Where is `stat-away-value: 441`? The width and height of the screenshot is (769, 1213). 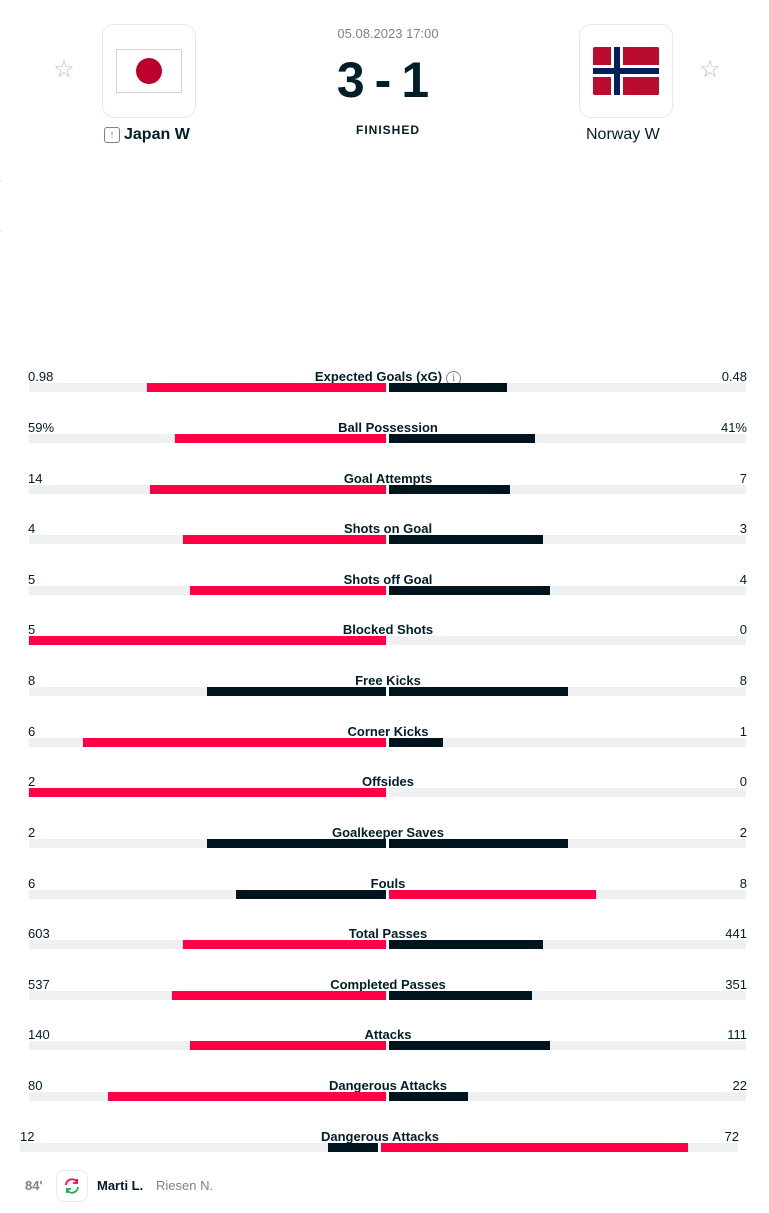
stat-away-value: 441 is located at coordinates (736, 933).